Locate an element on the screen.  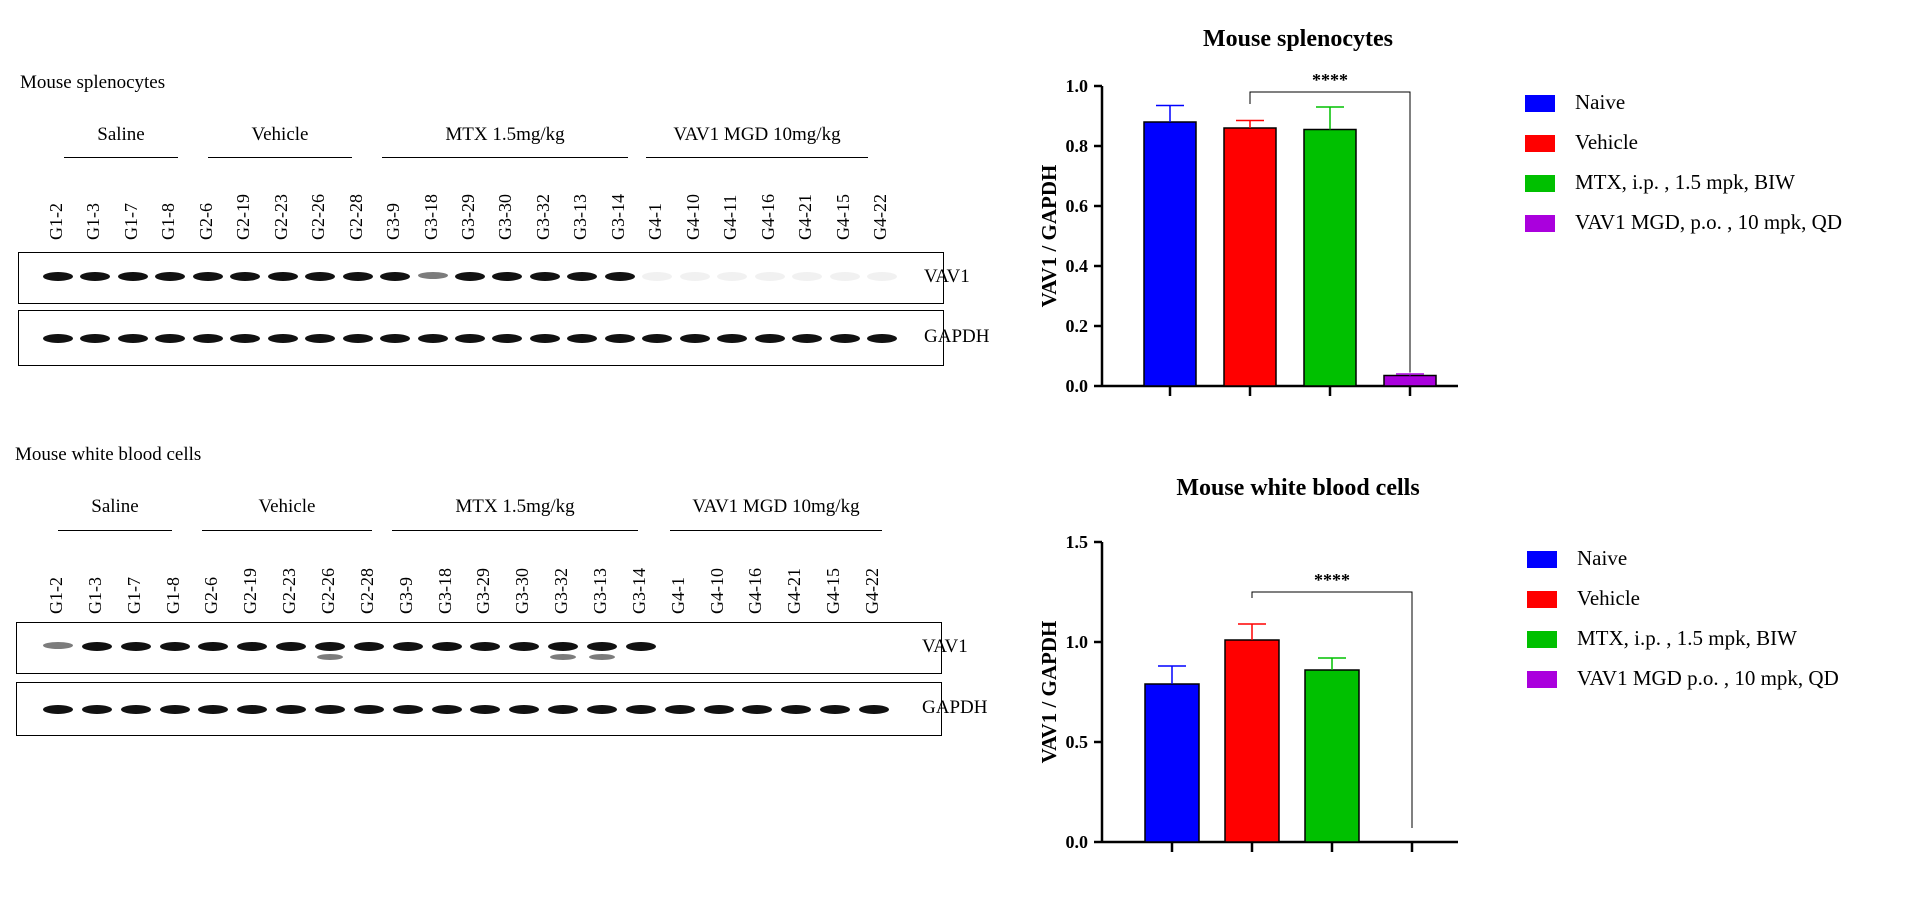
lane-label: G2-26 is located at coordinates (328, 591).